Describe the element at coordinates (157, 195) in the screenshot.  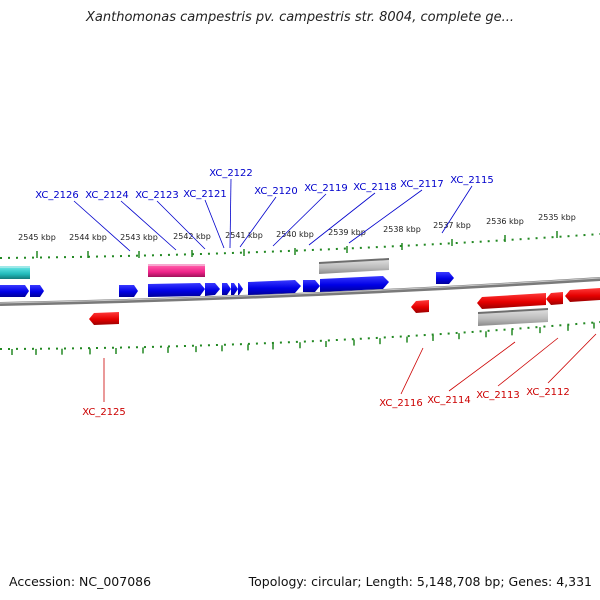
I see `gene-label: XC_2123` at that location.